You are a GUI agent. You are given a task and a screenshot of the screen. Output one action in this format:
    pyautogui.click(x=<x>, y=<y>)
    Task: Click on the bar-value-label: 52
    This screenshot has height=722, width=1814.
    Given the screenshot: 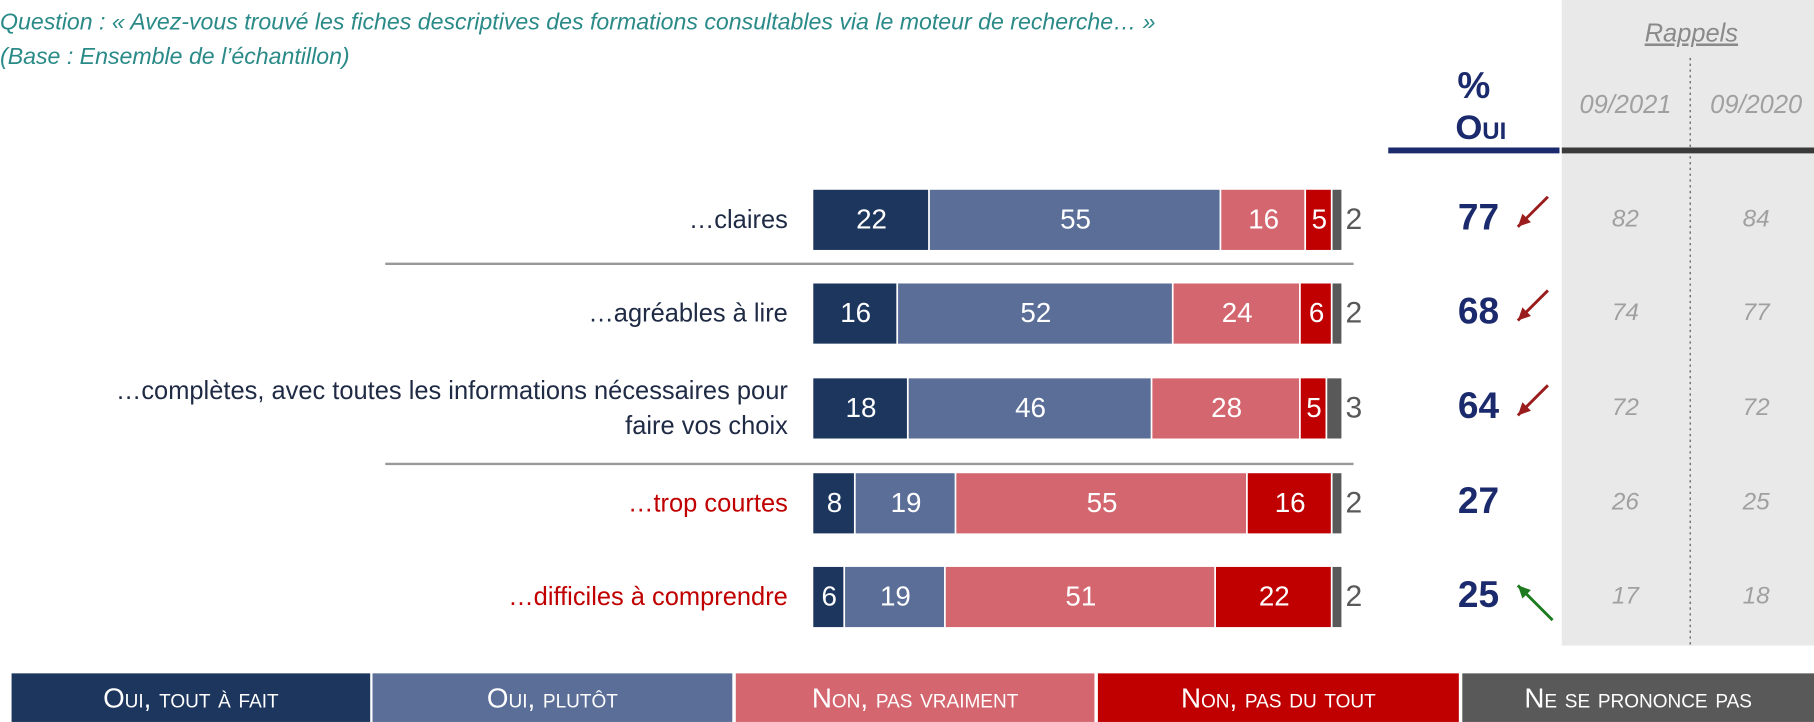 What is the action you would take?
    pyautogui.click(x=1035, y=312)
    